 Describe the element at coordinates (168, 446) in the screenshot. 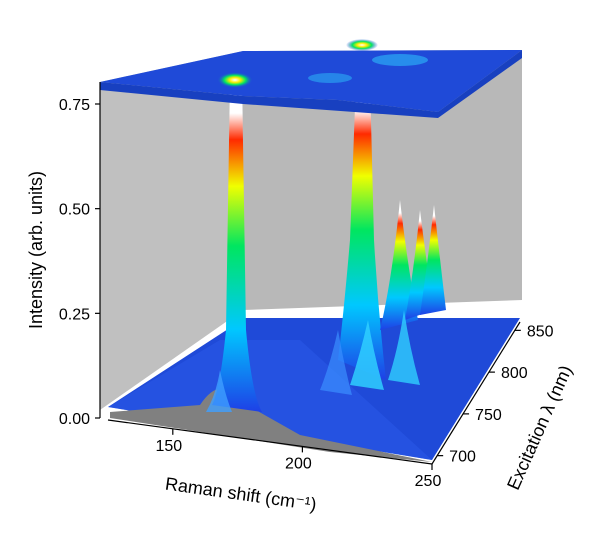

I see `x-tick-label: 150` at that location.